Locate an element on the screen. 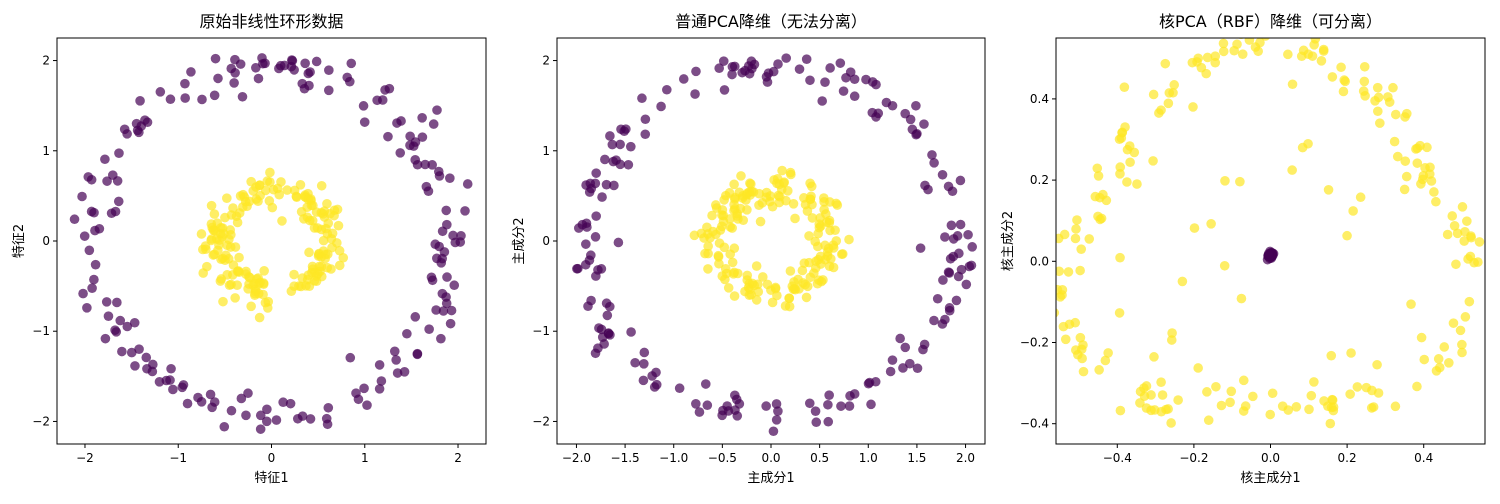  x-tick-label: −2.0 is located at coordinates (576, 458).